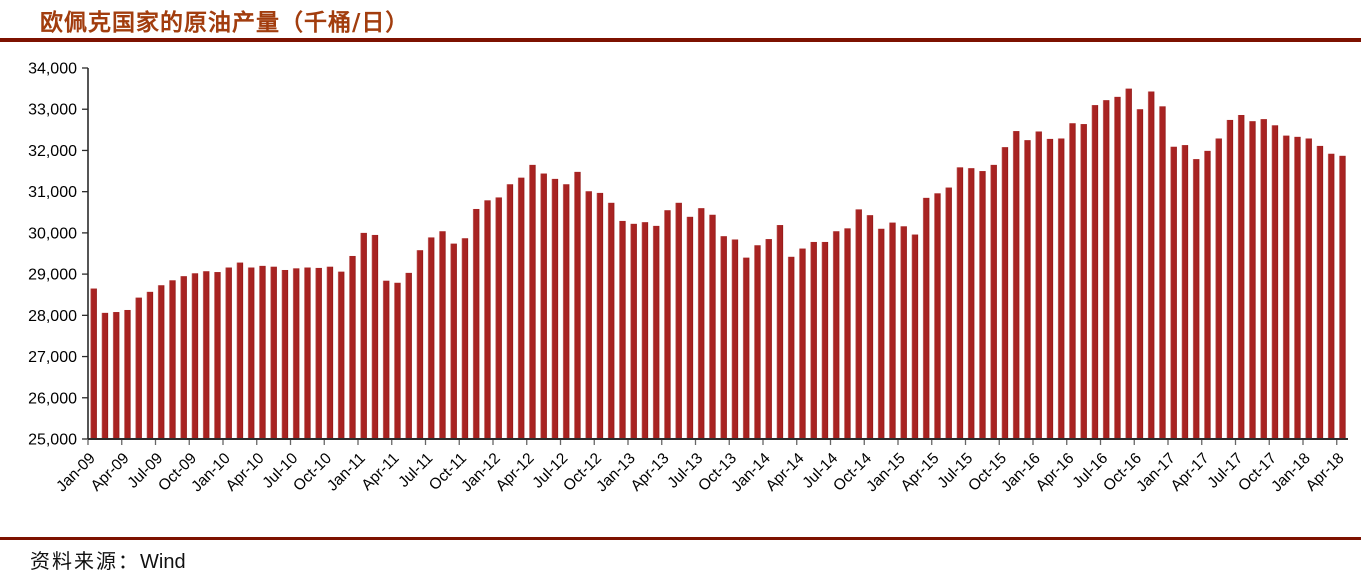  Describe the element at coordinates (1291, 473) in the screenshot. I see `x-axis-label: Jan-18` at that location.